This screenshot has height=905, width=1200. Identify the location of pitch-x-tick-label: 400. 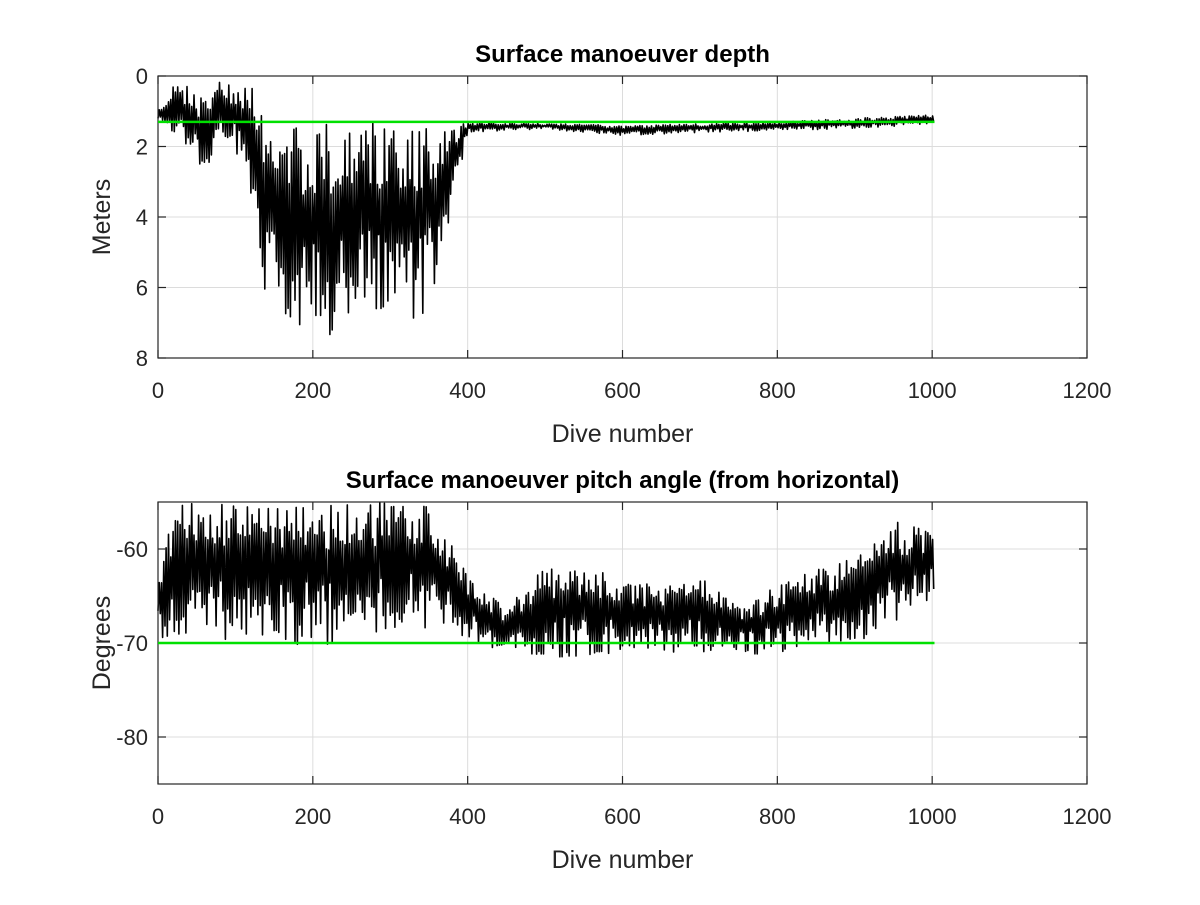
(467, 816).